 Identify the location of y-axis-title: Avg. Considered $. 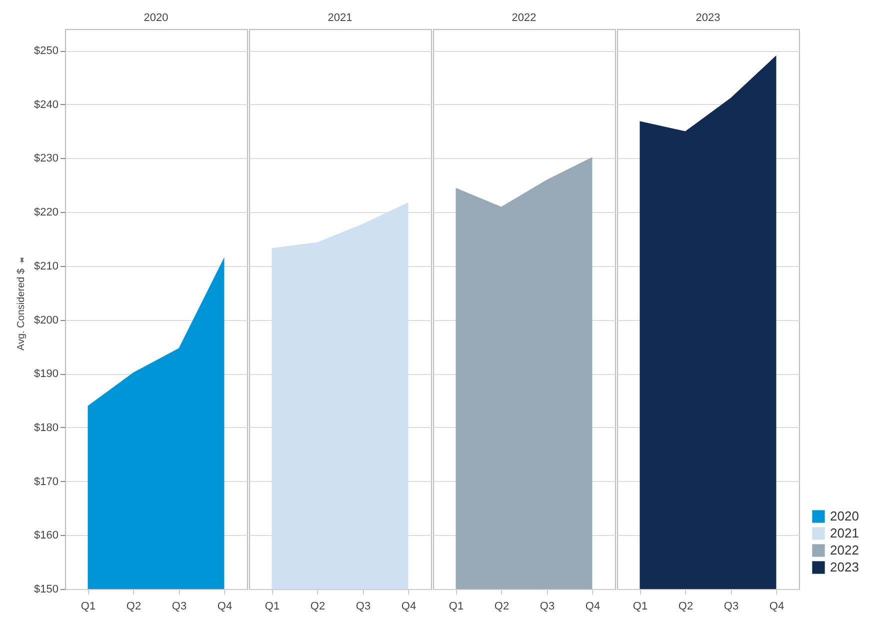
(22, 309).